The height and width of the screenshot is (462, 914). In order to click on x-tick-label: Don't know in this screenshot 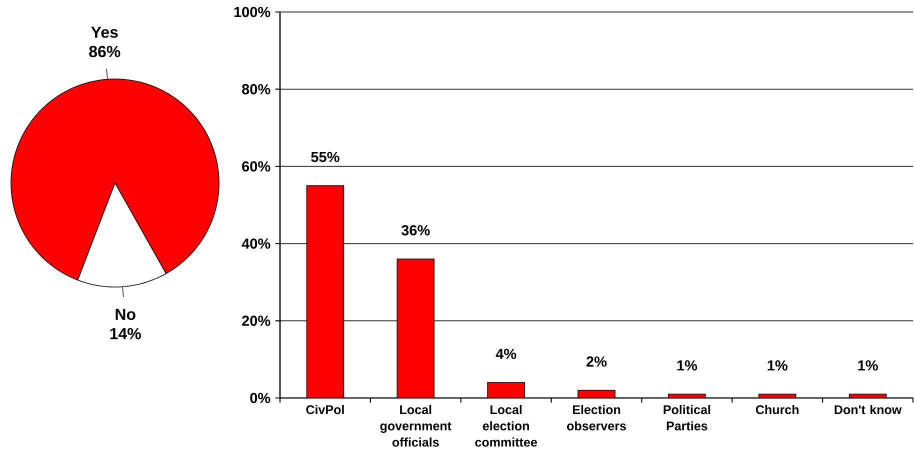, I will do `click(868, 409)`.